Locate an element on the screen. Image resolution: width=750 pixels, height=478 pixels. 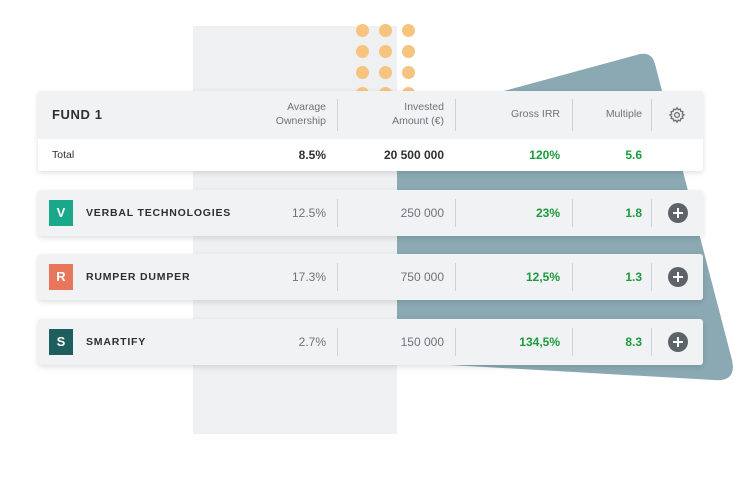
company-multiple: 1.8 is located at coordinates (633, 213).